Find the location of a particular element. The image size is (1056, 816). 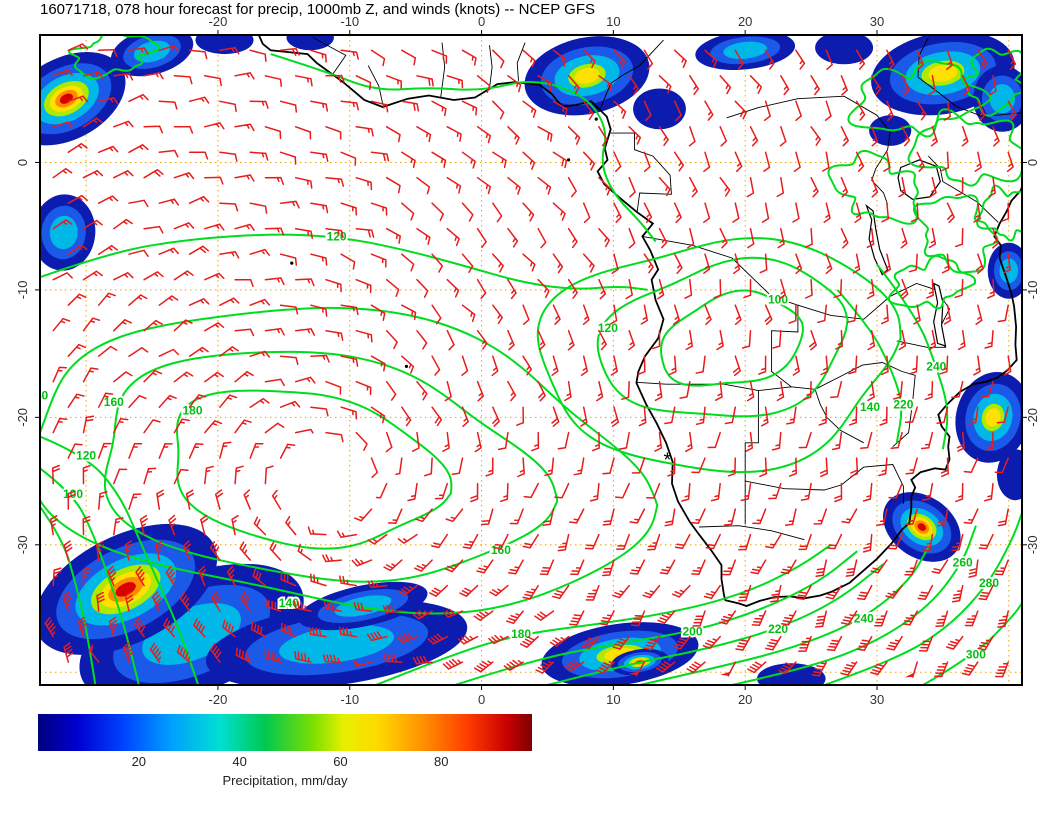

lake-outline is located at coordinates (939, 314).